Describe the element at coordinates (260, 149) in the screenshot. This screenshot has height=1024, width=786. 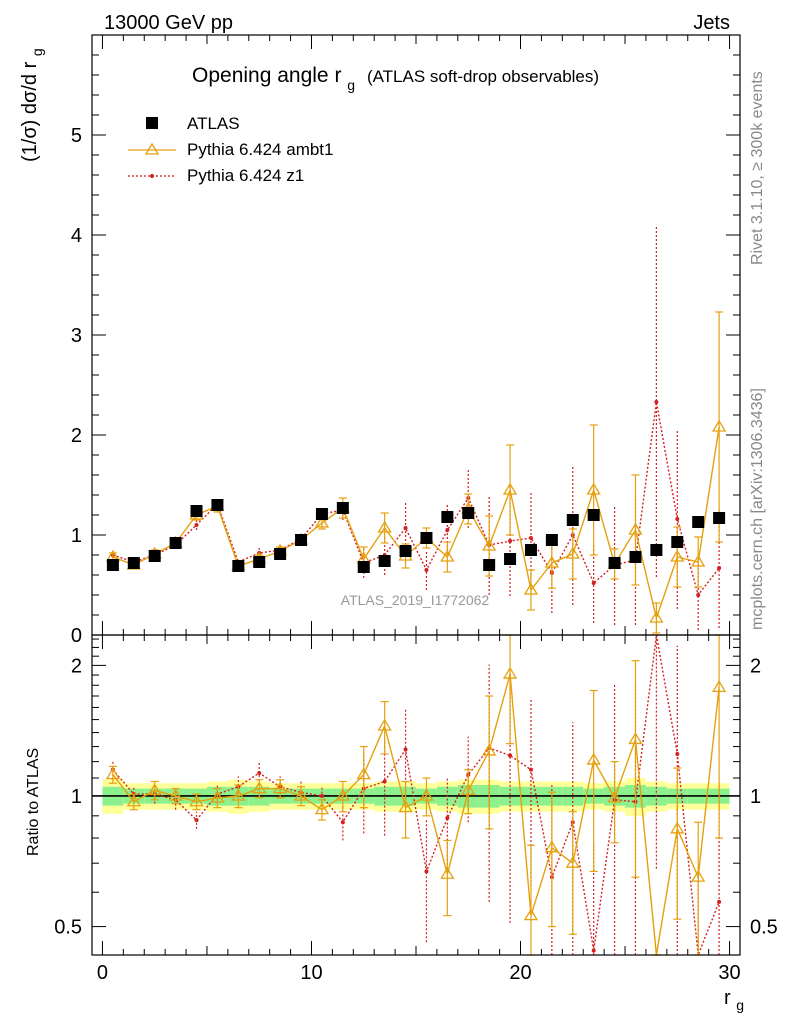
I see `legend-ambt1-label: Pythia 6.424 ambt1` at that location.